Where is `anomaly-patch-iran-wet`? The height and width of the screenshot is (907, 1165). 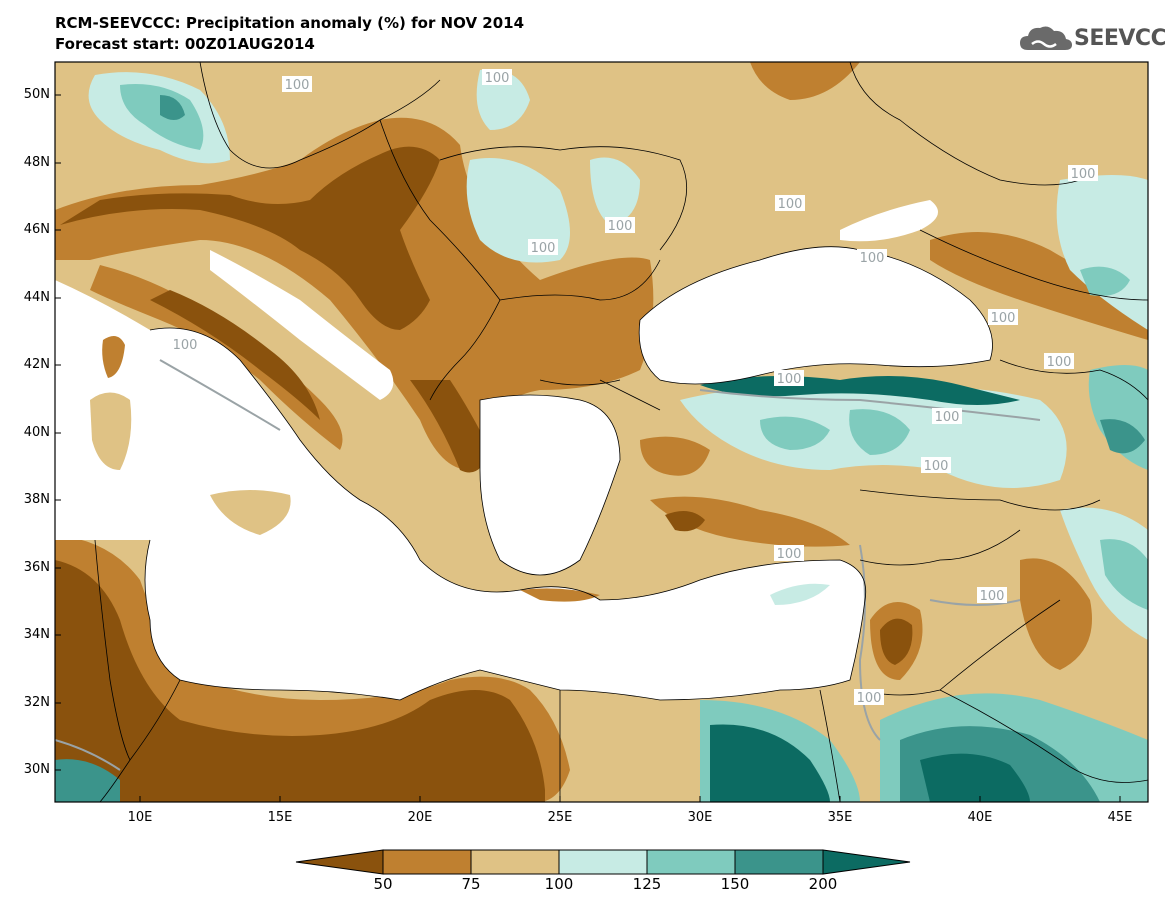 anomaly-patch-iran-wet is located at coordinates (1104, 573).